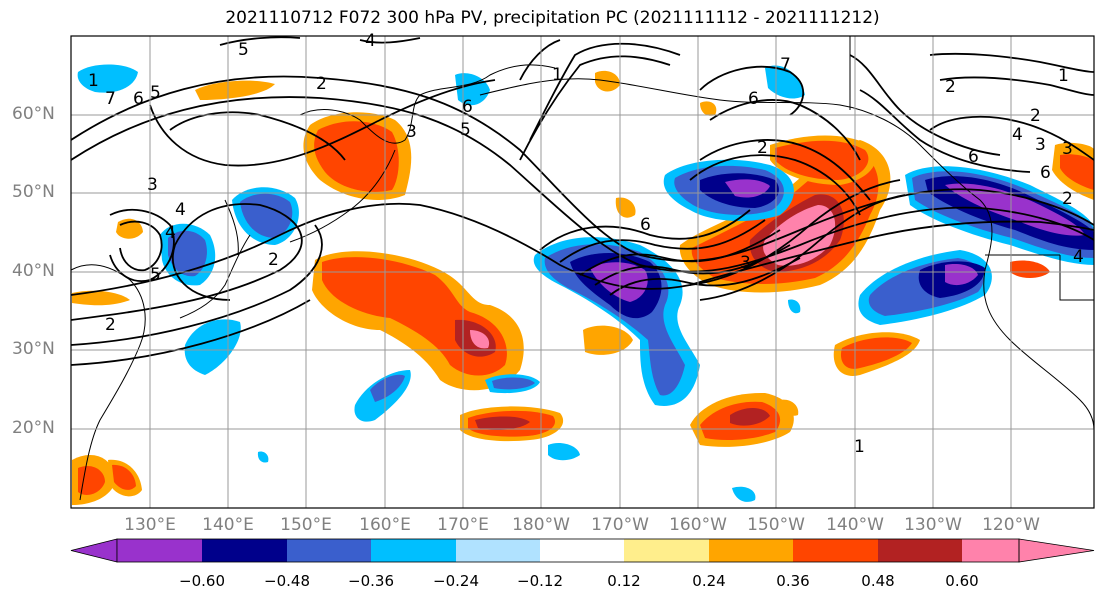 The width and height of the screenshot is (1105, 601). I want to click on precip-neg-nw, so click(107, 78).